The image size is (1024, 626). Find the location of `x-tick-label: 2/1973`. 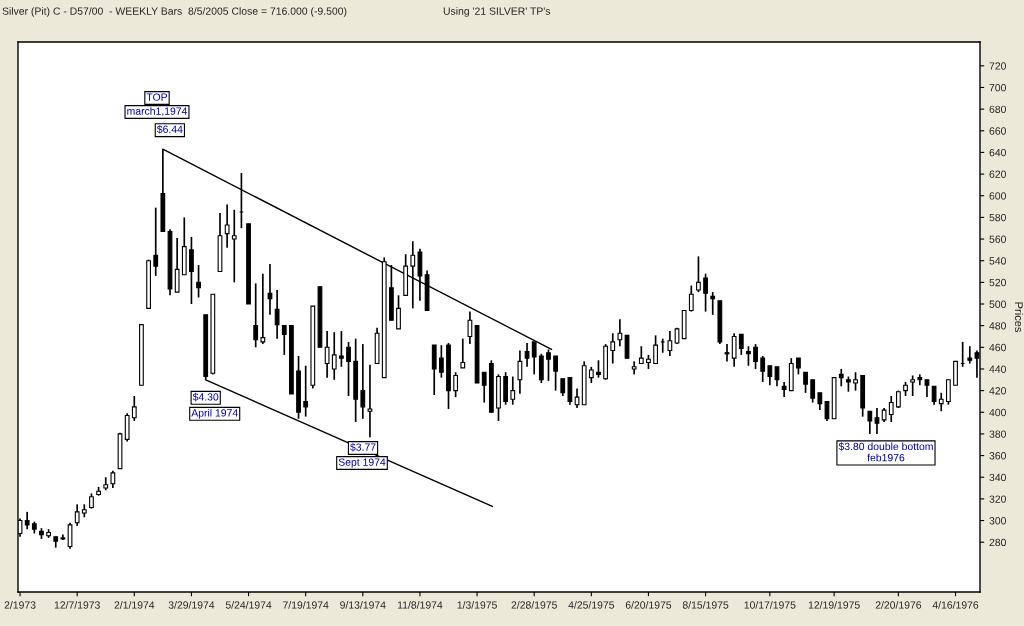

x-tick-label: 2/1973 is located at coordinates (20, 605).